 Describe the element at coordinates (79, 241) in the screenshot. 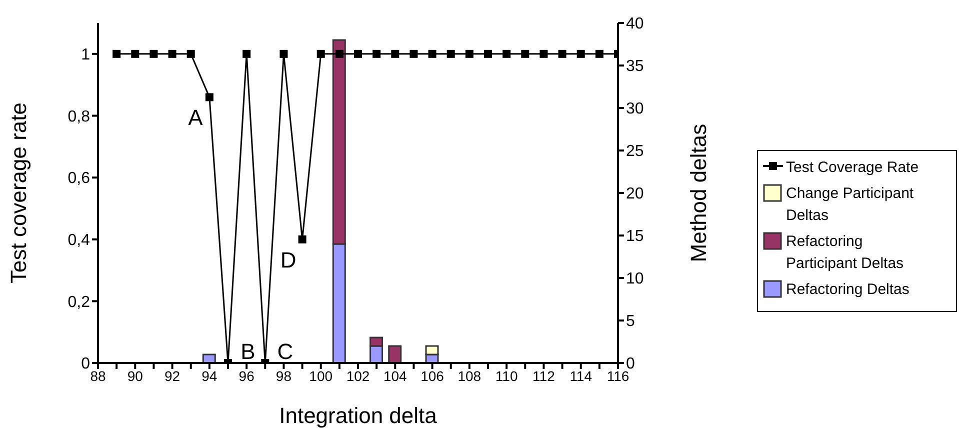

I see `y-tick-label: 0,4` at that location.